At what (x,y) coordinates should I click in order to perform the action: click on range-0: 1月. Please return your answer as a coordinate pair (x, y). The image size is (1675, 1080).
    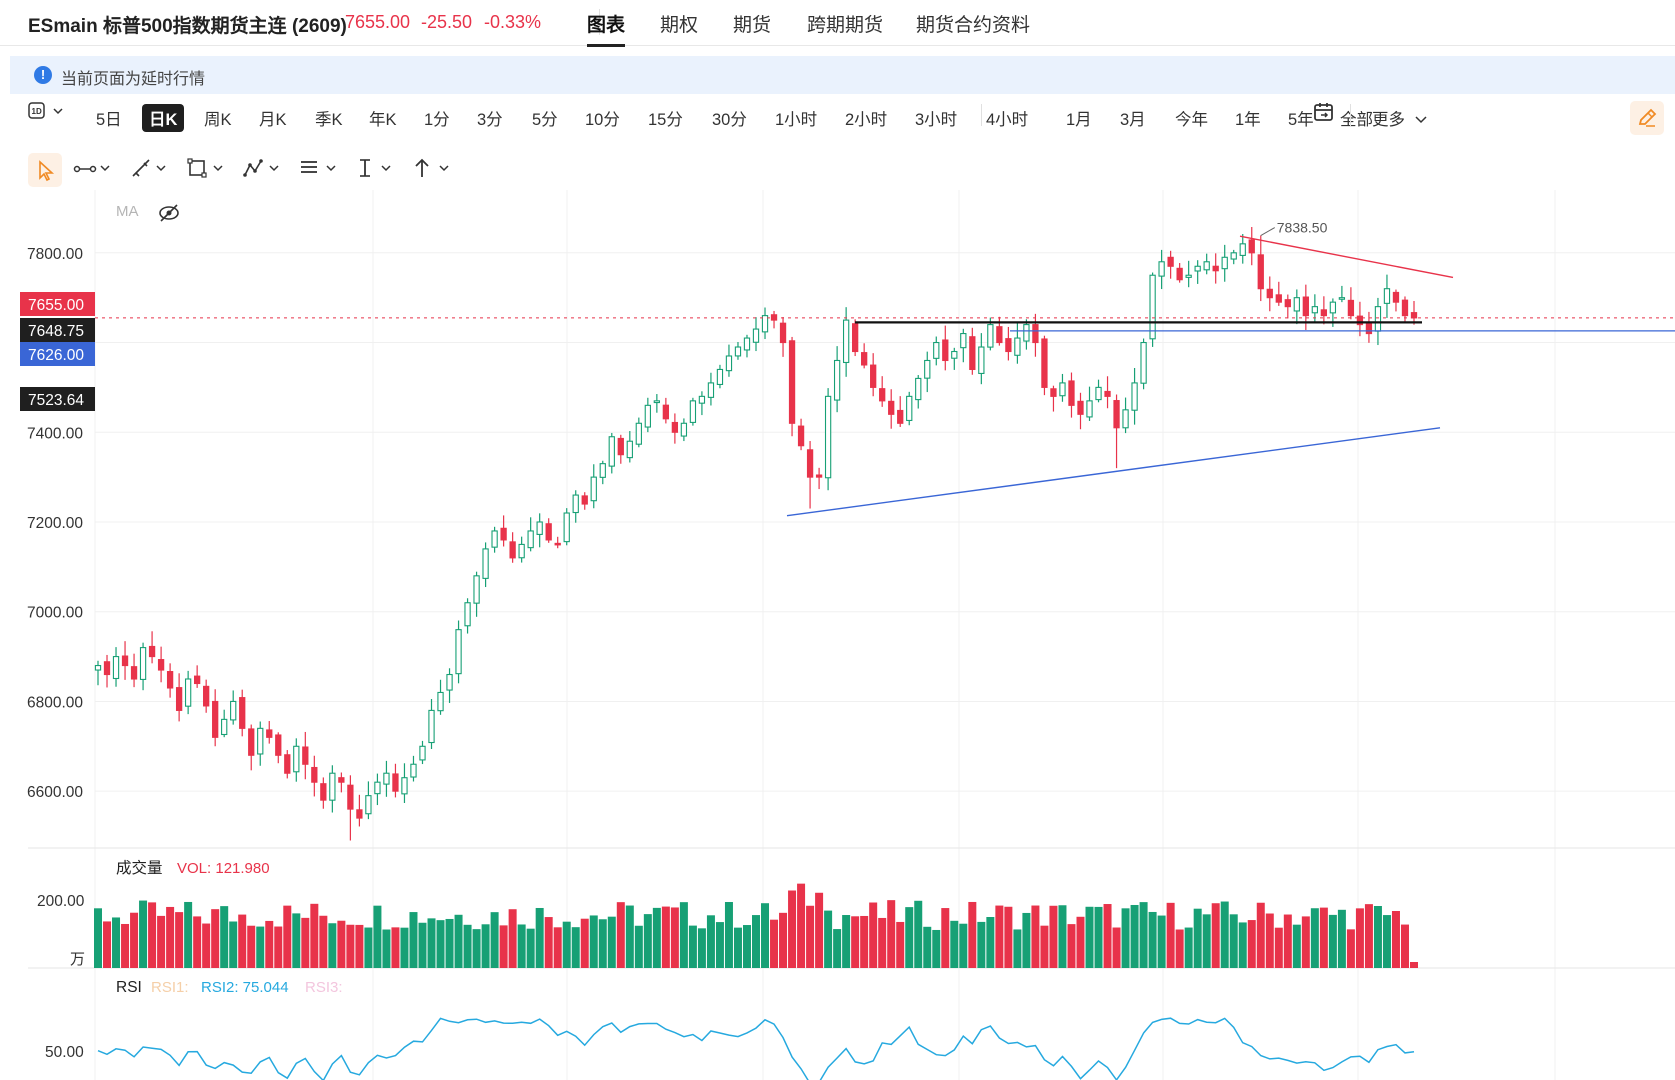
    Looking at the image, I should click on (1079, 120).